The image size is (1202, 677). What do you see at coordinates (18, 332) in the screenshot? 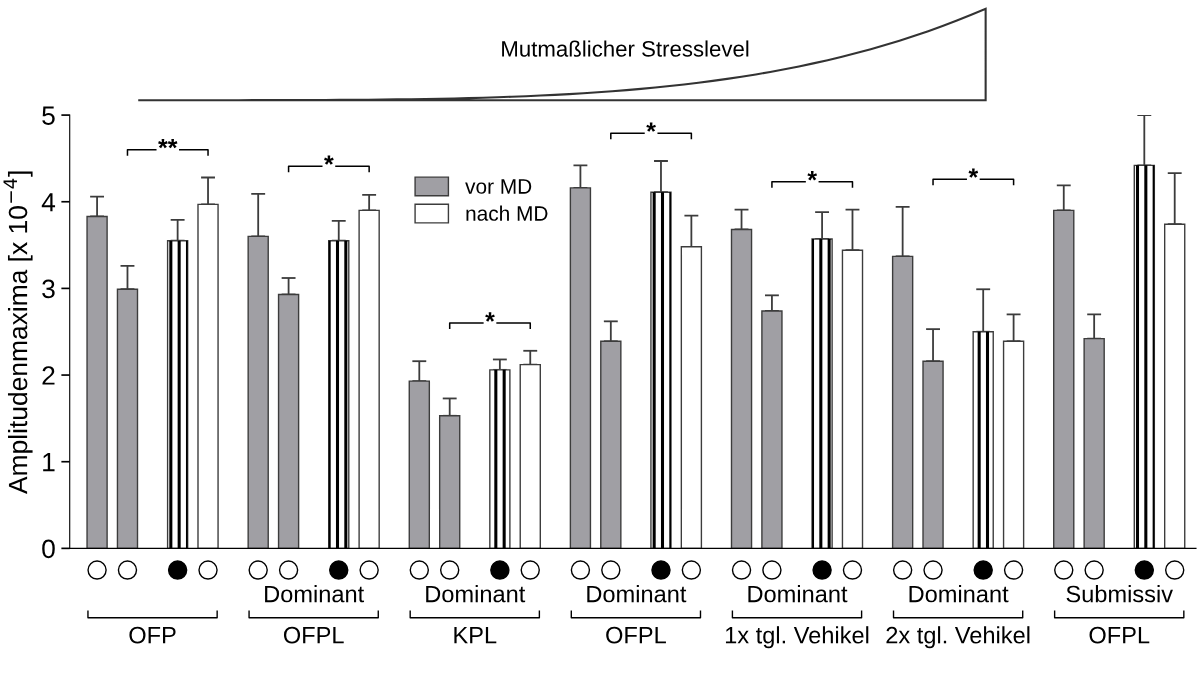
I see `y-axis-title: Amplitudenmaxima [x 10$^{−4}$]` at bounding box center [18, 332].